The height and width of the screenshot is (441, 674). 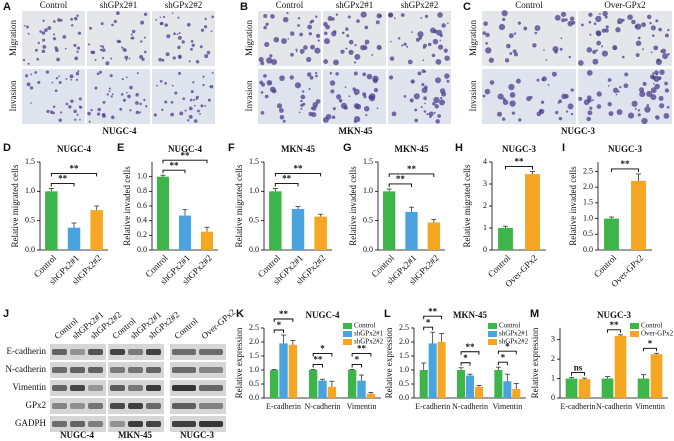 What do you see at coordinates (353, 206) in the screenshot?
I see `y-axis-label: Relative invaded cells` at bounding box center [353, 206].